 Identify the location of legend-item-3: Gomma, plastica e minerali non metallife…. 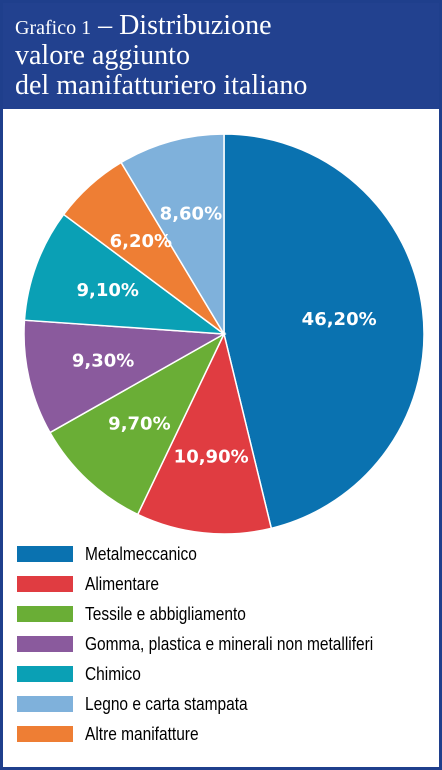
(227, 644).